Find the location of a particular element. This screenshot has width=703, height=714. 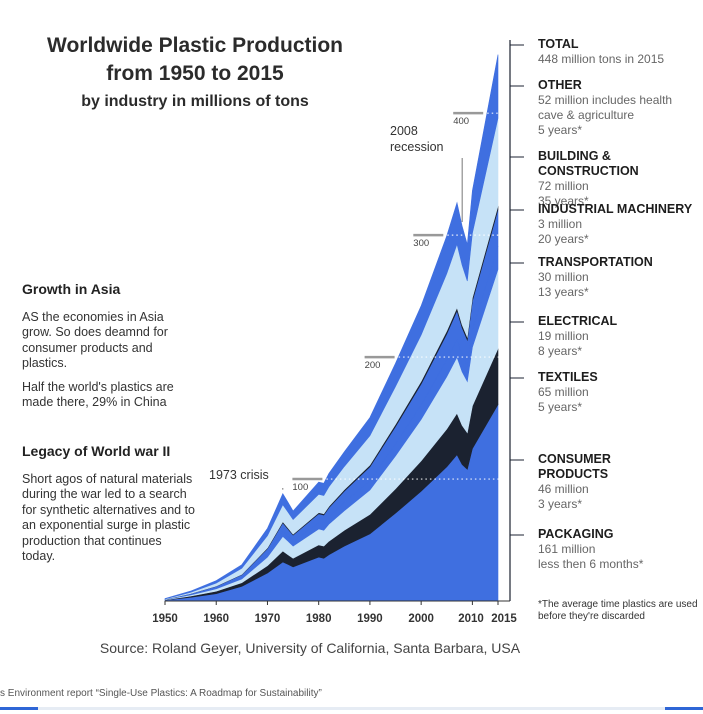

x-axis-ticks: 1950 1960 1970 1980 1990 2000 2010 2015 is located at coordinates (334, 613).